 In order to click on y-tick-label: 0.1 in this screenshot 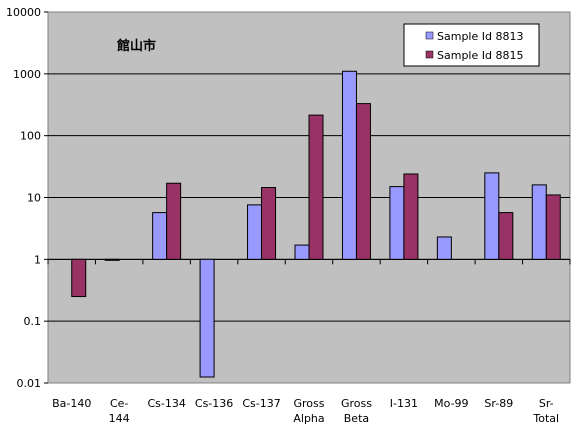, I will do `click(33, 321)`.